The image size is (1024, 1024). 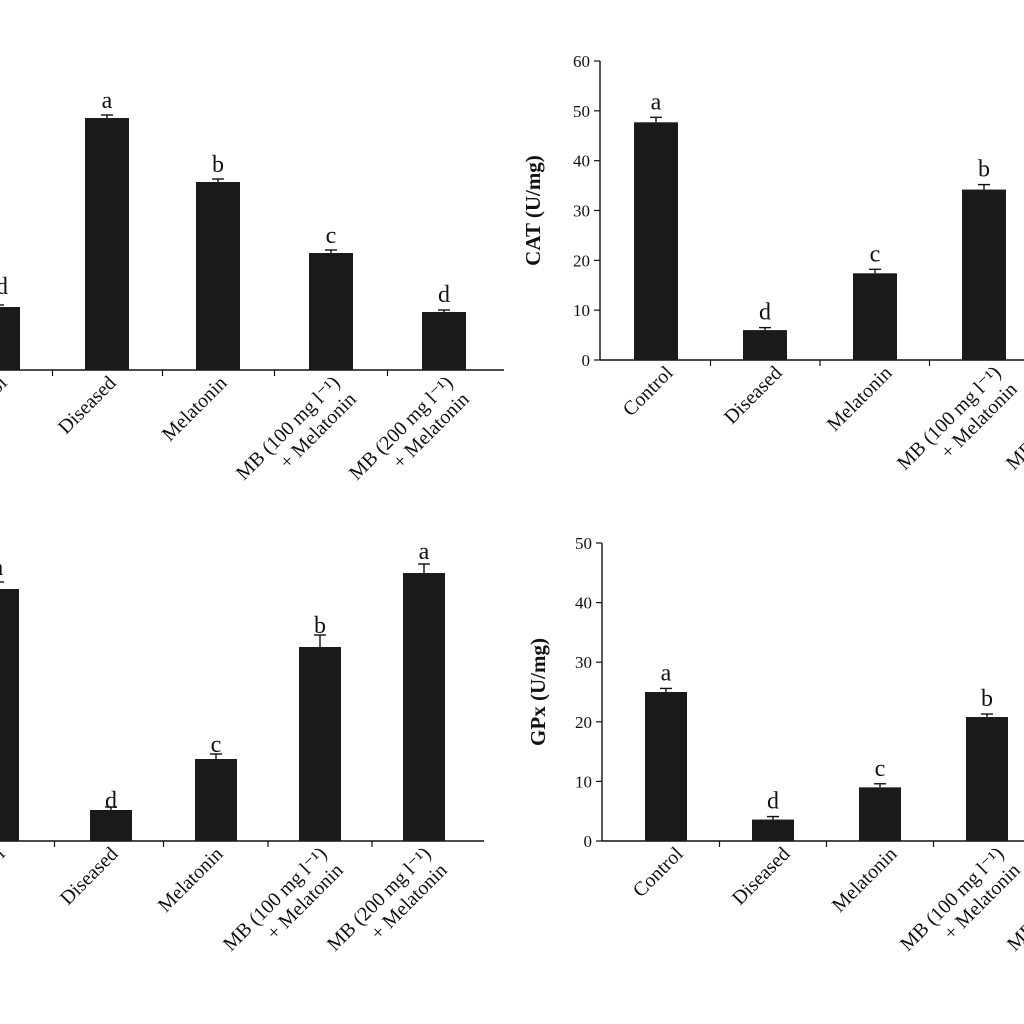 What do you see at coordinates (538, 692) in the screenshot?
I see `y-axis-title: GPx (U/mg)` at bounding box center [538, 692].